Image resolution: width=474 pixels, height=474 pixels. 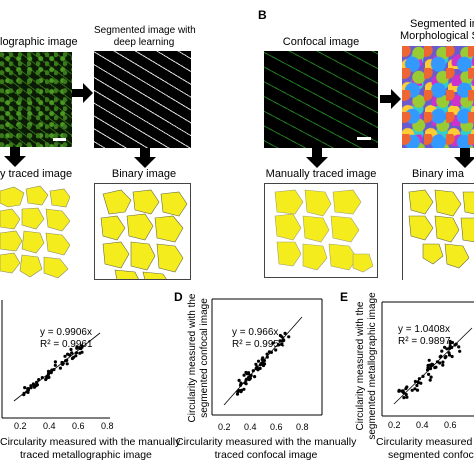 I want to click on scatter-plot-d, so click(x=267, y=357).